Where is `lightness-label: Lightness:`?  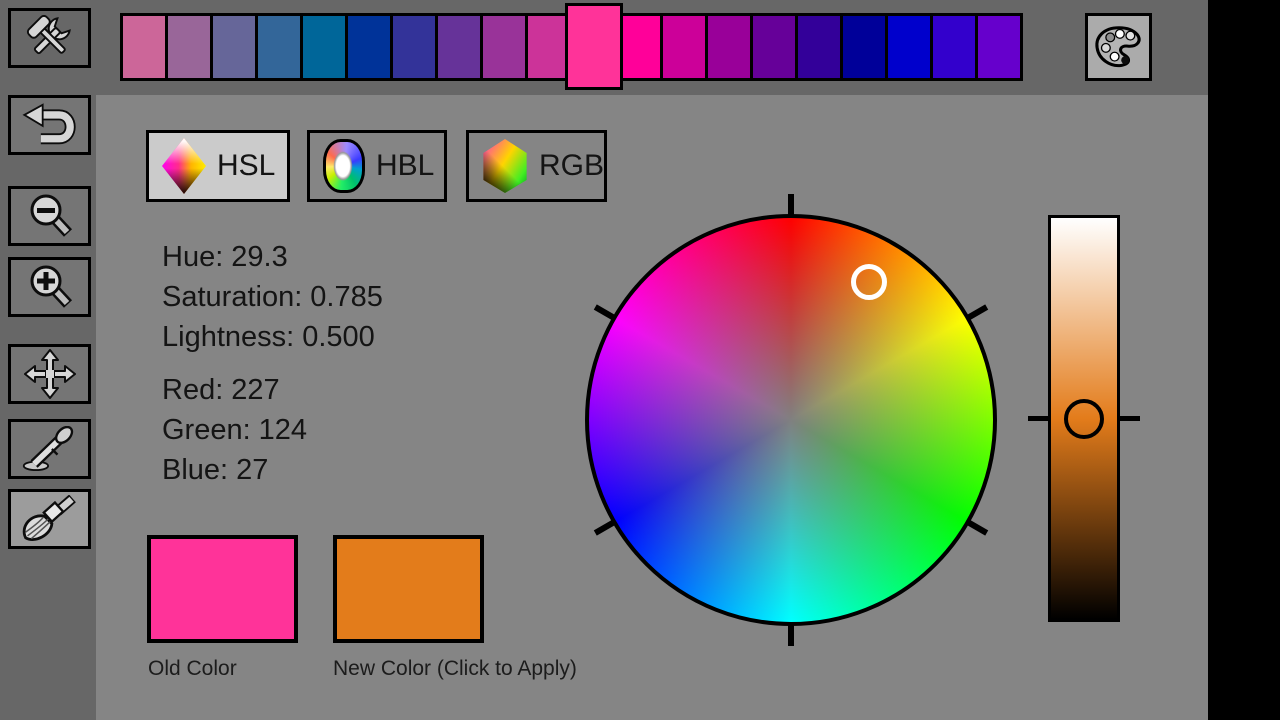
lightness-label: Lightness: is located at coordinates (228, 337).